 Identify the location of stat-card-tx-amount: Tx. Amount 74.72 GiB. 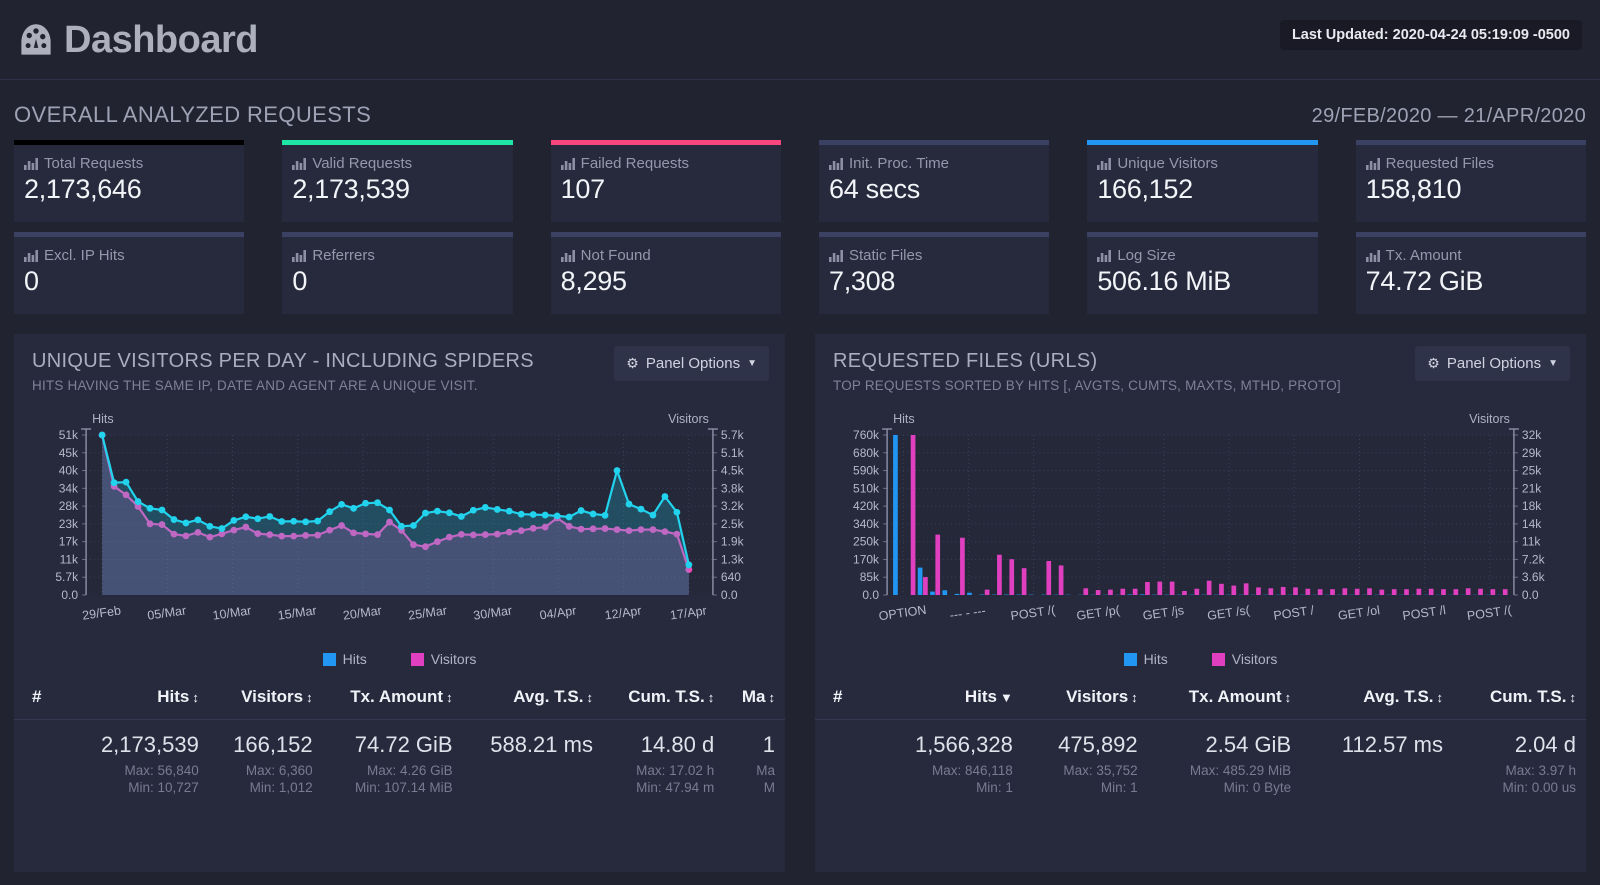
(1470, 273).